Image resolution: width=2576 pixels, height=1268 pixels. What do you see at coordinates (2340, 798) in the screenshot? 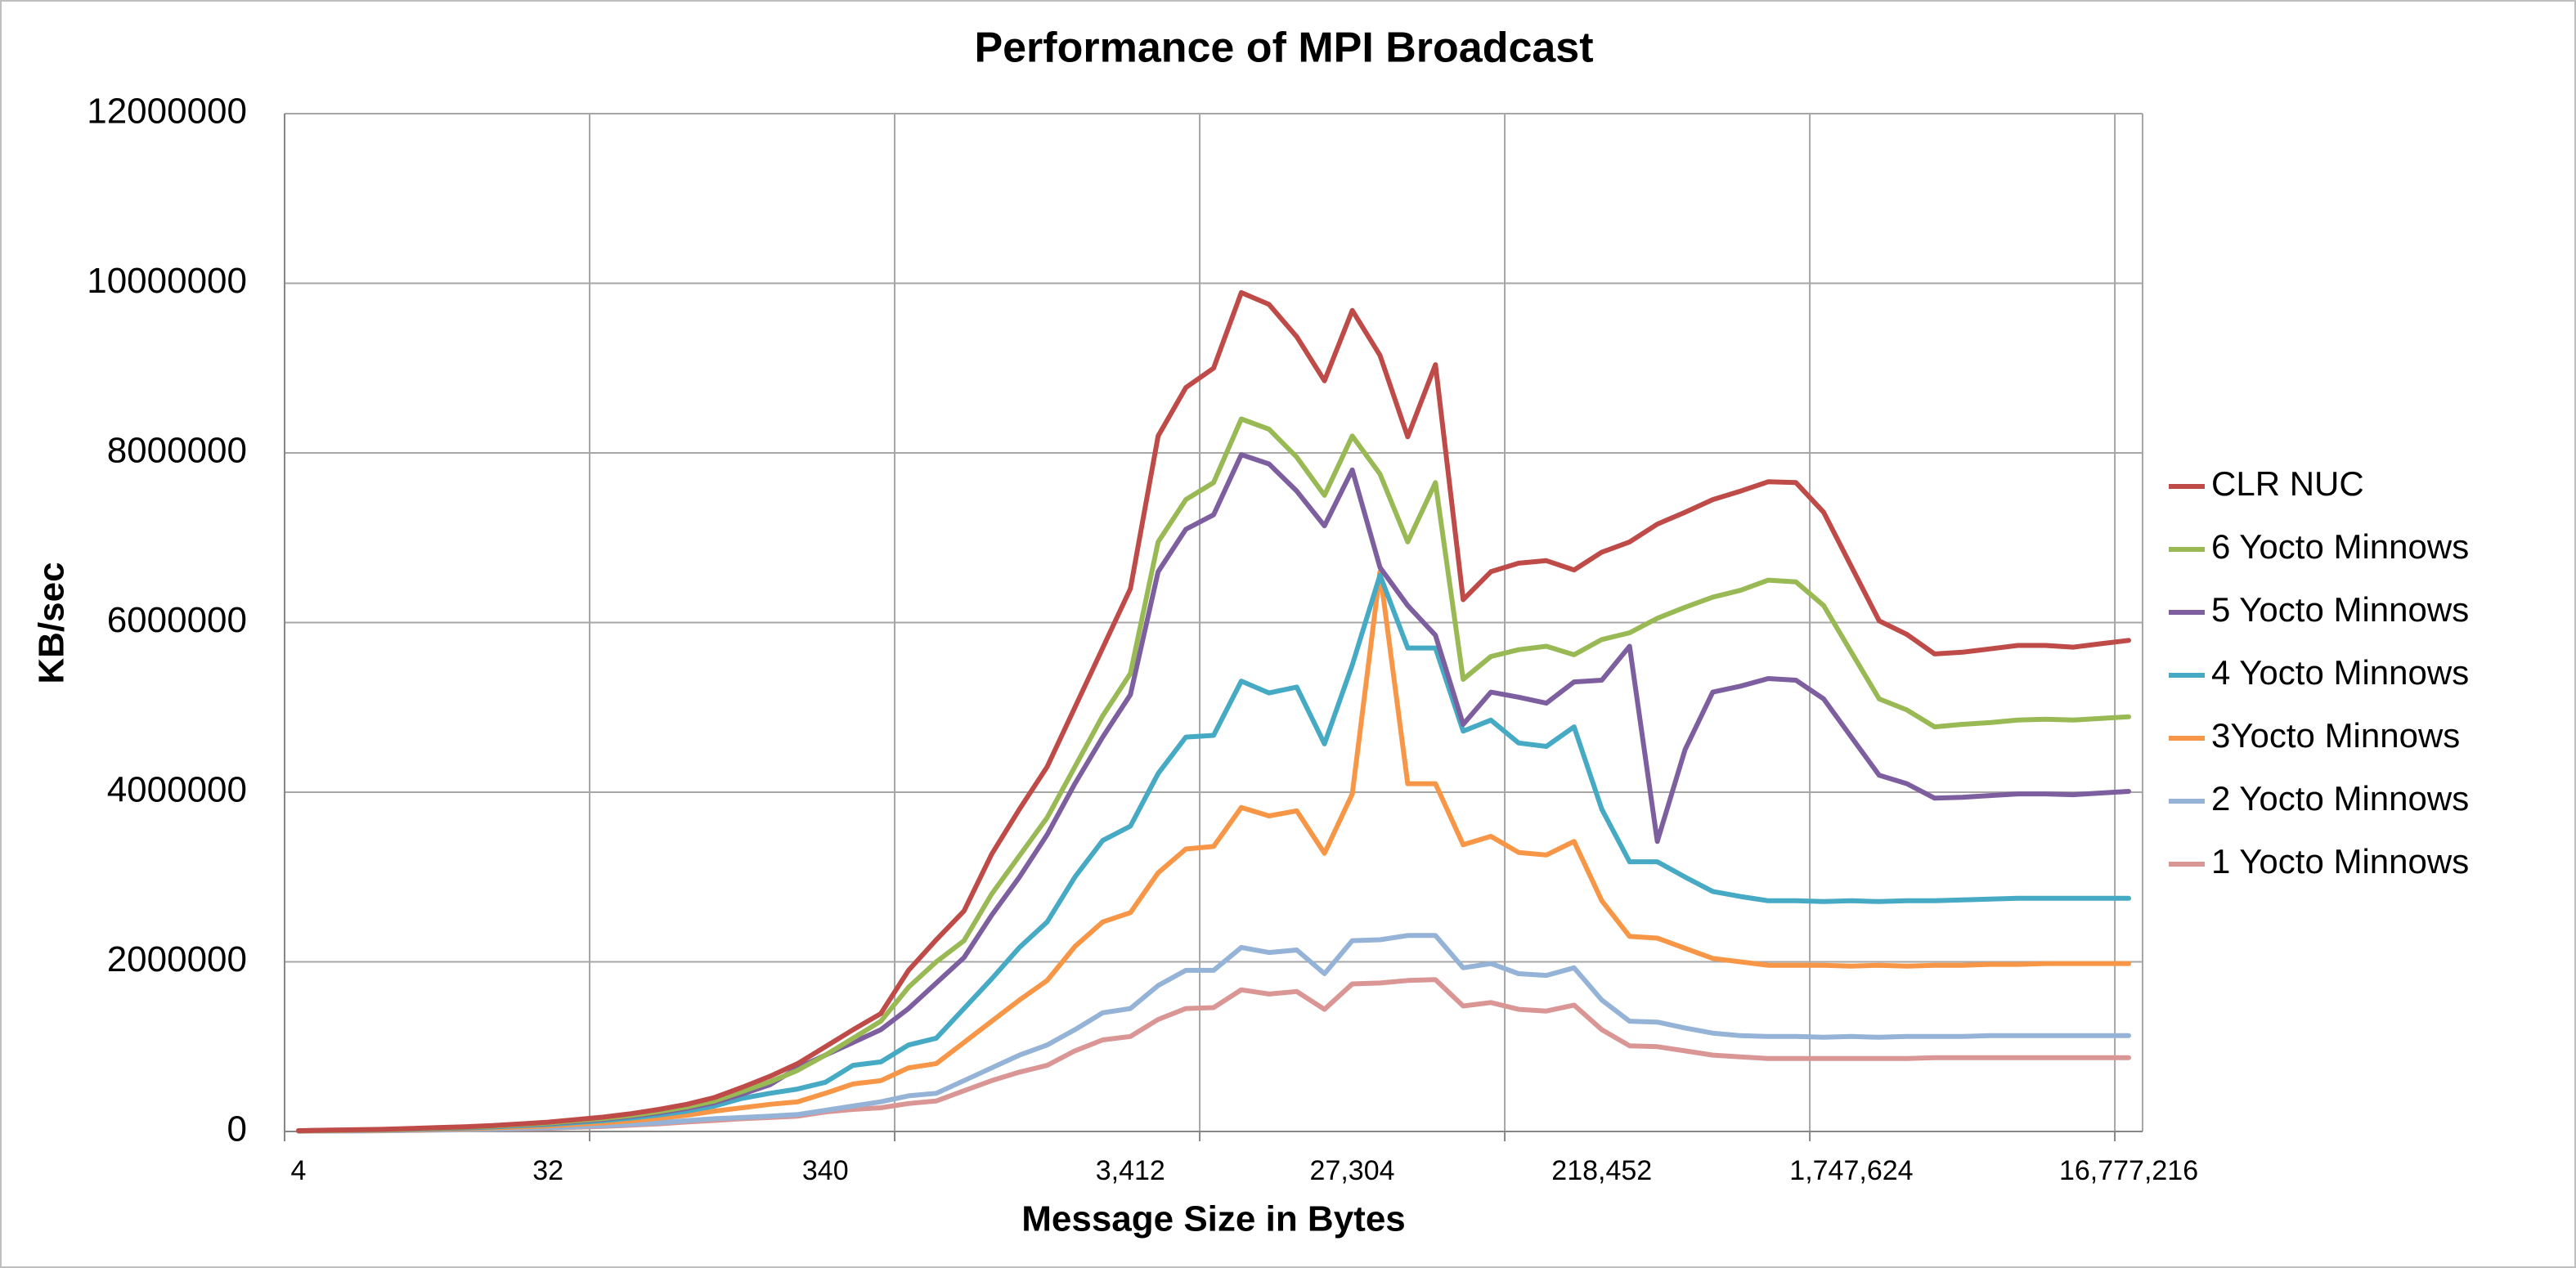
I see `legend-label: 2 Yocto Minnows` at bounding box center [2340, 798].